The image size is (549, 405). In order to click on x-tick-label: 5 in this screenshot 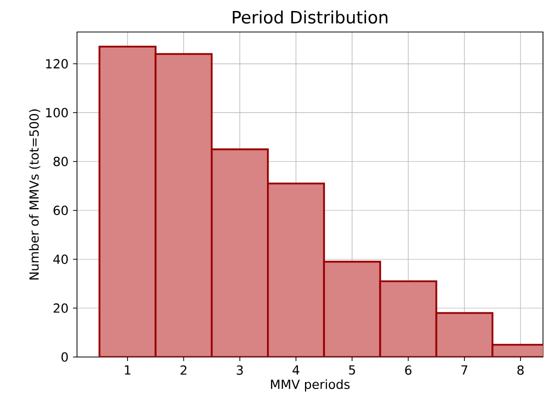, I will do `click(352, 370)`.